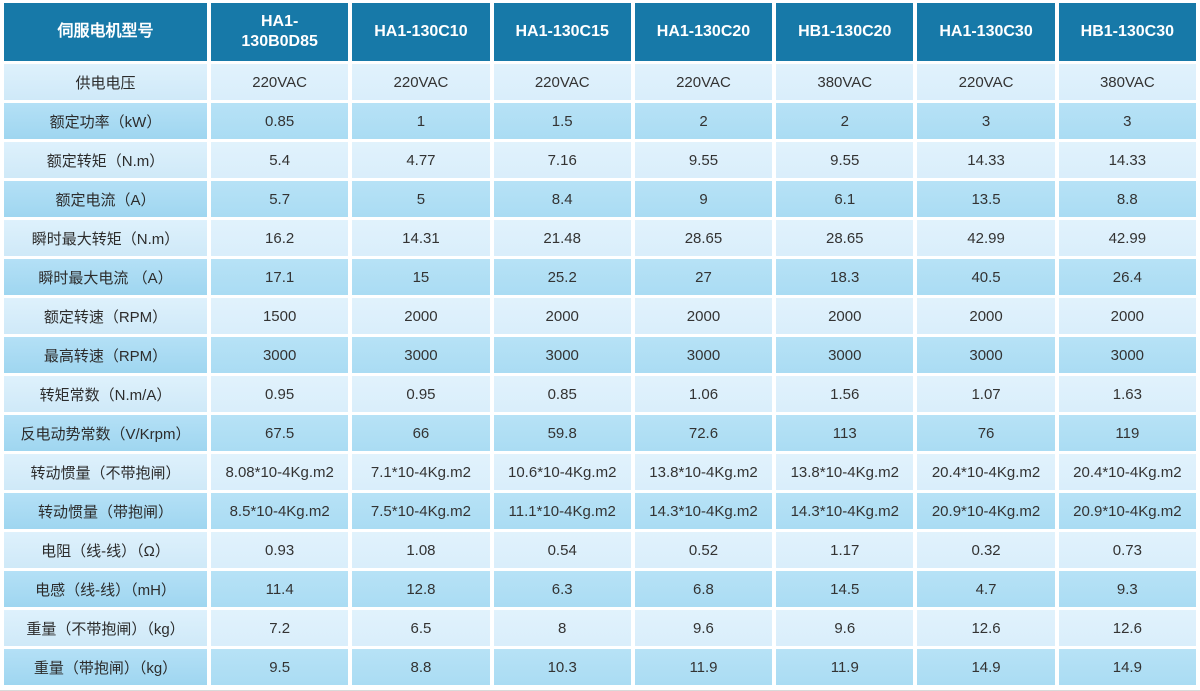 This screenshot has width=1200, height=691. Describe the element at coordinates (600, 355) in the screenshot. I see `spec-row: 最高转速（RPM） 3000 3000 3000 3000 3000 3000 3000` at that location.